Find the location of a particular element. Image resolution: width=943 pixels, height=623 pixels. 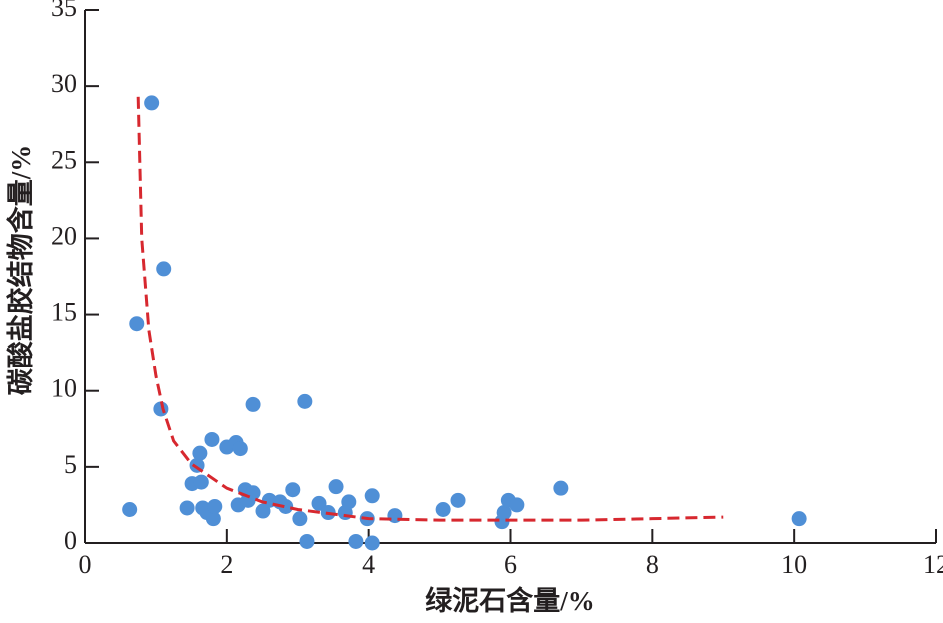

y-tick-label: 5 is located at coordinates (70, 464).